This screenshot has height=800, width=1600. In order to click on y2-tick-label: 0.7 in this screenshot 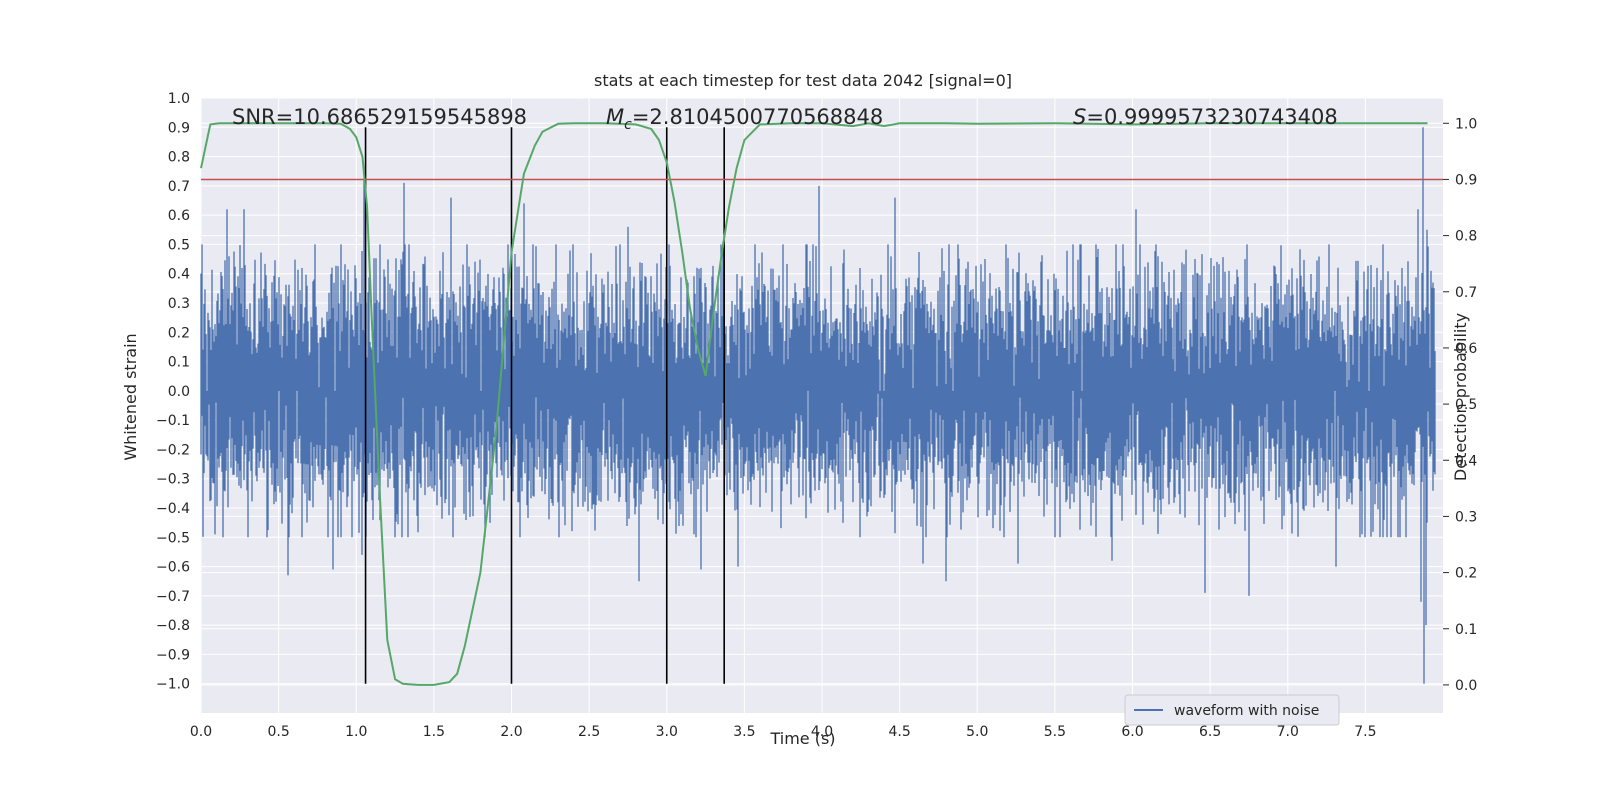, I will do `click(1466, 293)`.